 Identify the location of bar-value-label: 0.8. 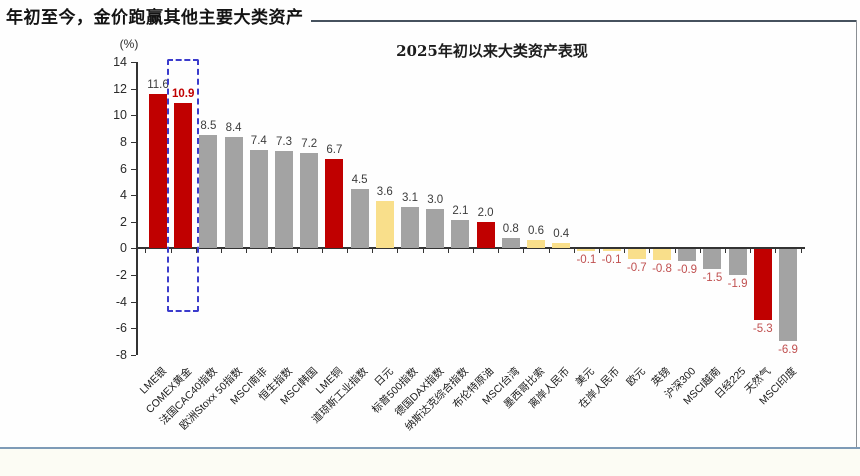
(510, 228).